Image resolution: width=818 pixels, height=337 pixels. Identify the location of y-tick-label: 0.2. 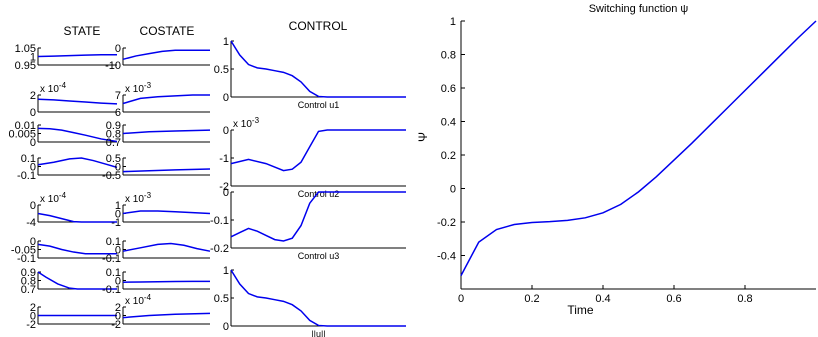
(448, 156).